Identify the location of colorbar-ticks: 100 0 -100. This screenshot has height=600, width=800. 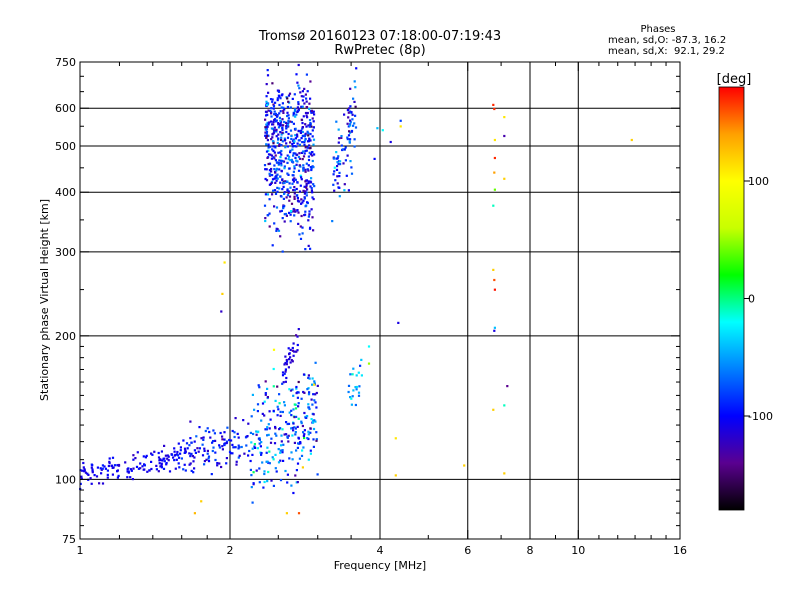
(758, 299).